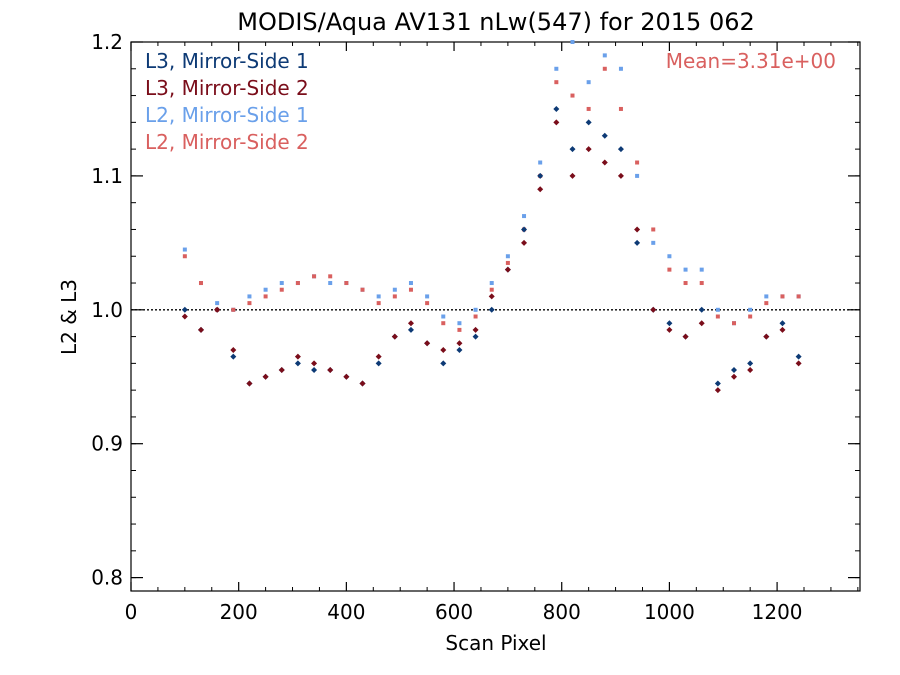 Image resolution: width=900 pixels, height=675 pixels. I want to click on x-tick-label: 200, so click(239, 612).